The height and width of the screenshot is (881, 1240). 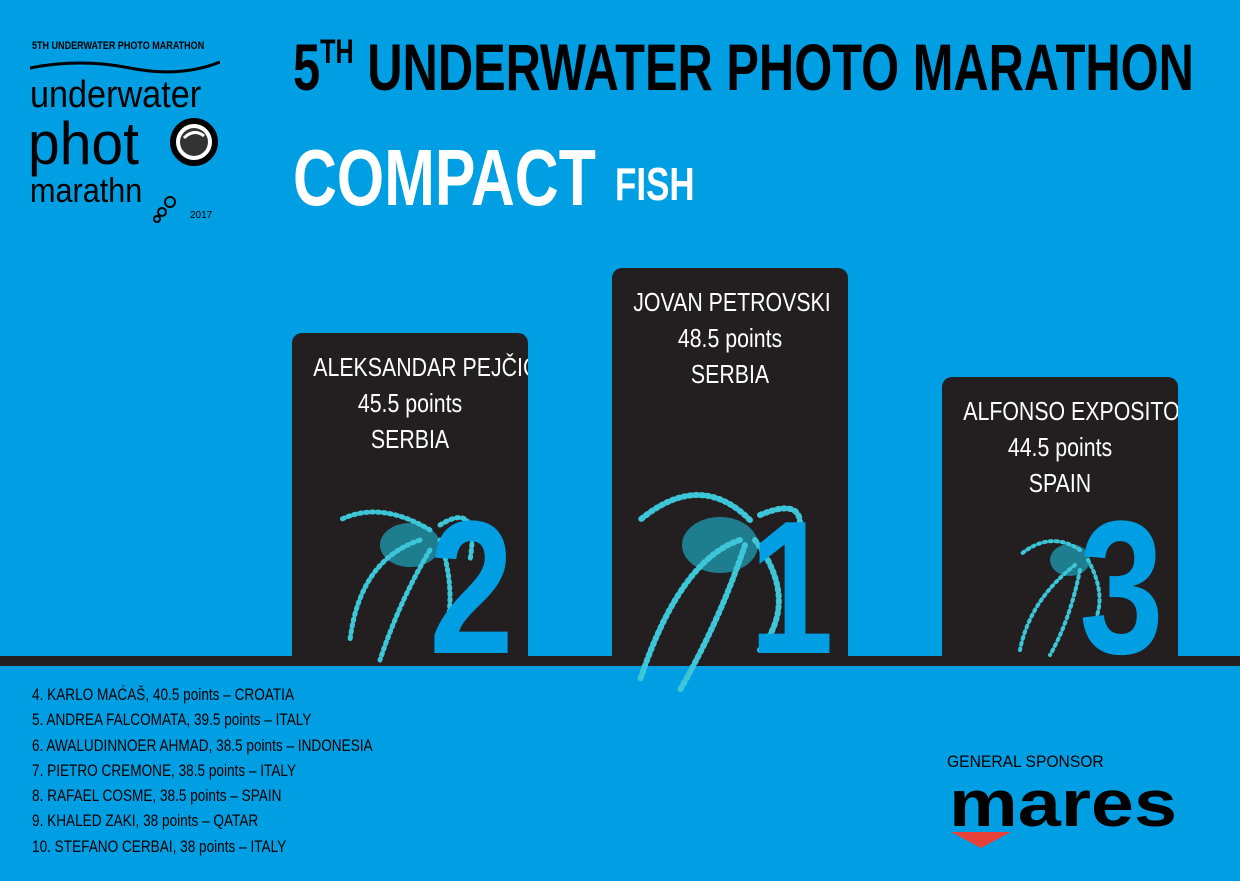 I want to click on list-item: 10. STEFANO CERBAI, 38 points – ITALY, so click(x=159, y=846).